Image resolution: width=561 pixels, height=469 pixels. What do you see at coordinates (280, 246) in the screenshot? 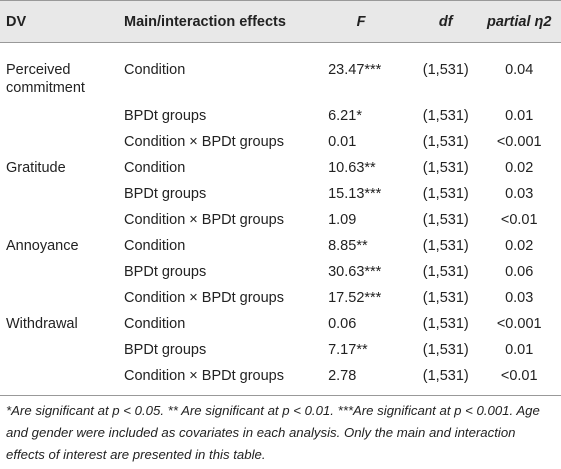
I see `table-row: Annoyance Condition 8.85** (1,531) 0.02` at bounding box center [280, 246].